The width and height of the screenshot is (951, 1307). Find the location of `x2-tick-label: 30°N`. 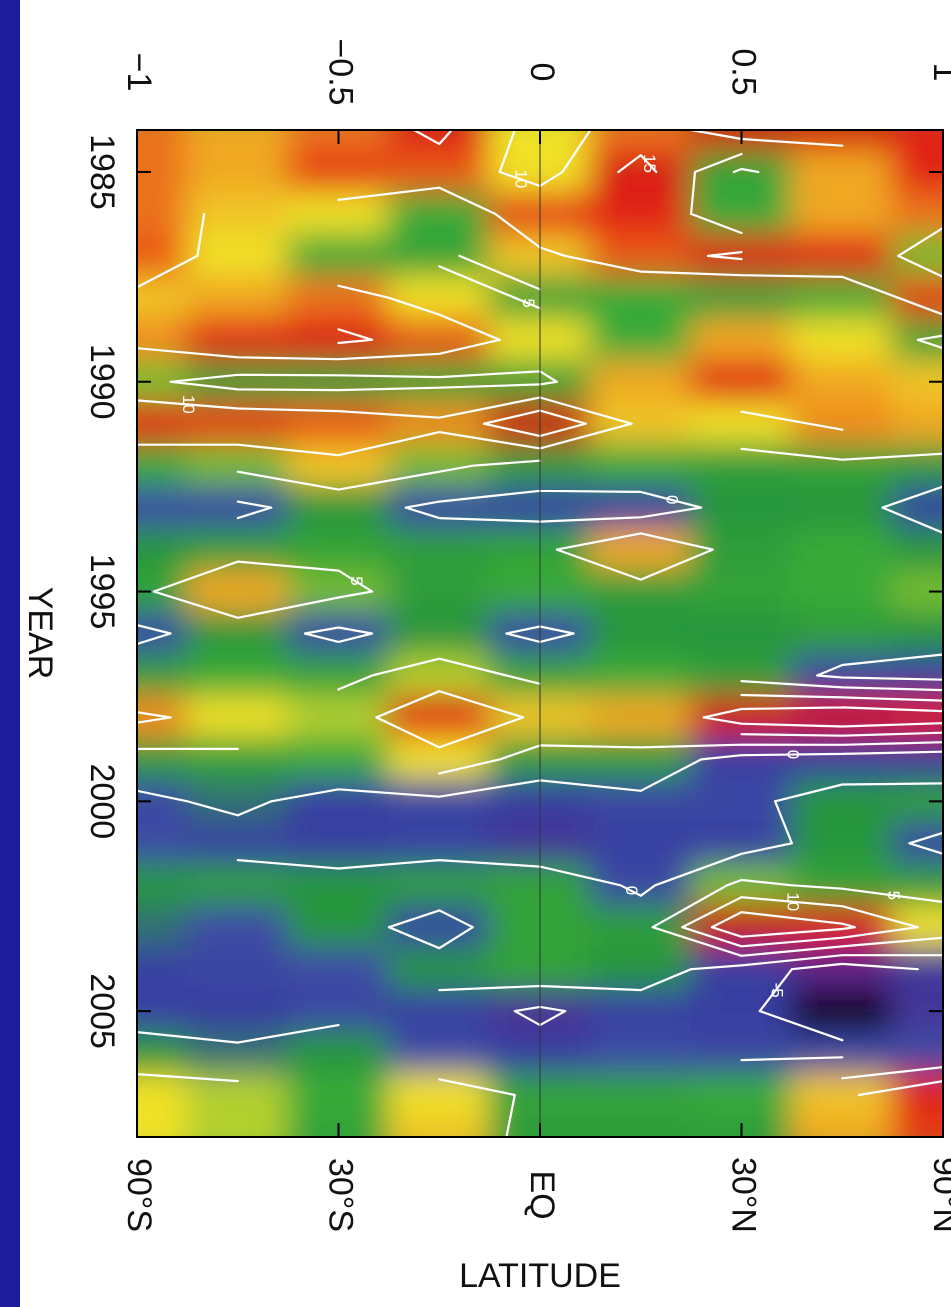

x2-tick-label: 30°N is located at coordinates (744, 1195).